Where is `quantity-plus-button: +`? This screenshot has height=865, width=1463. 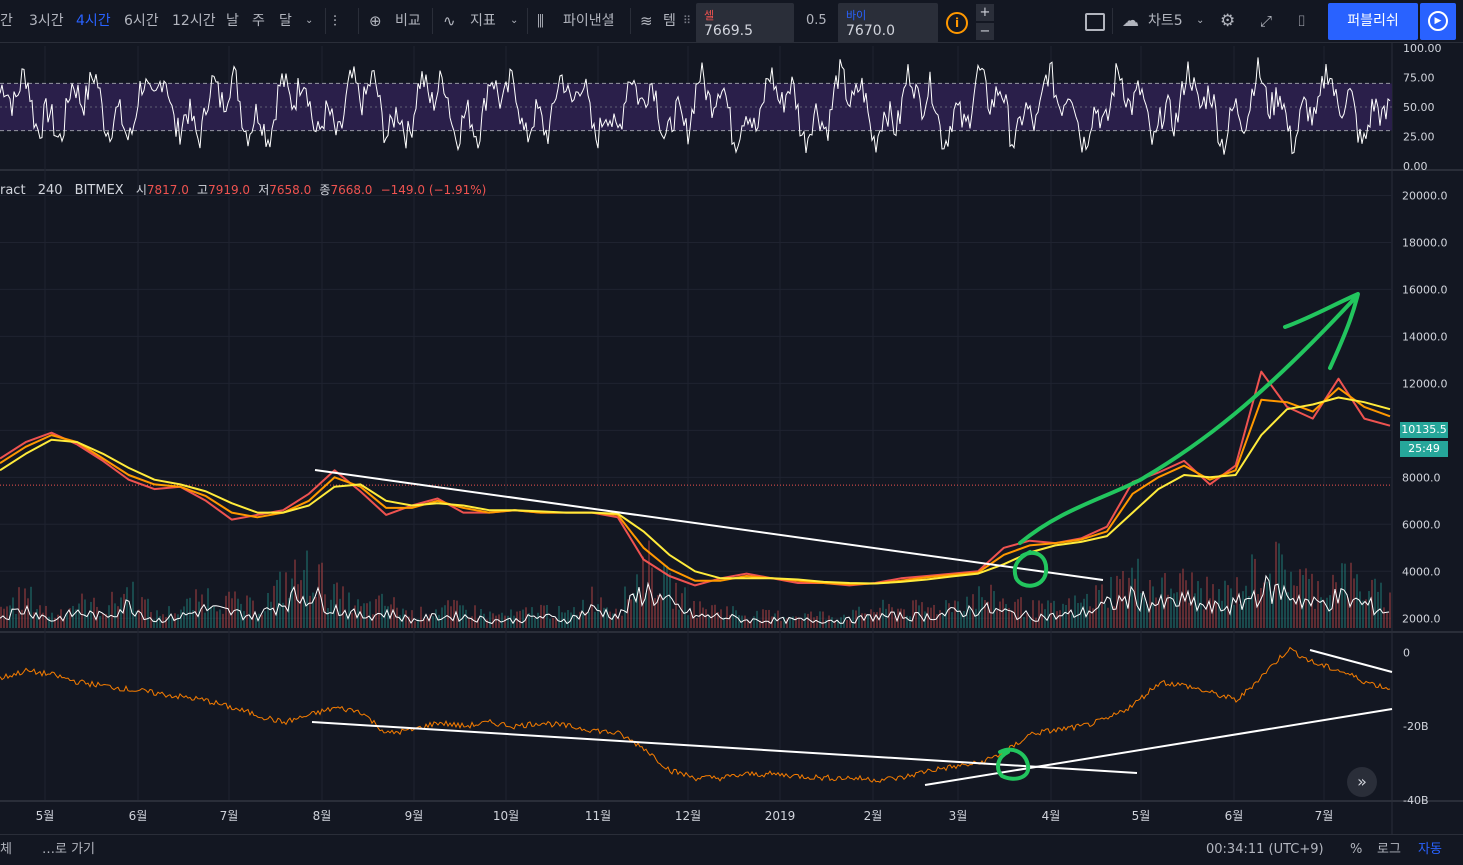 quantity-plus-button: + is located at coordinates (985, 12).